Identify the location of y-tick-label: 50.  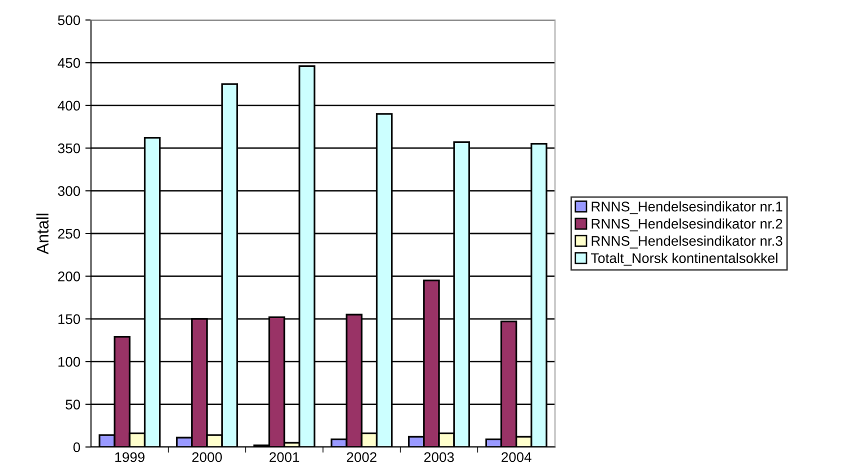
(73, 405).